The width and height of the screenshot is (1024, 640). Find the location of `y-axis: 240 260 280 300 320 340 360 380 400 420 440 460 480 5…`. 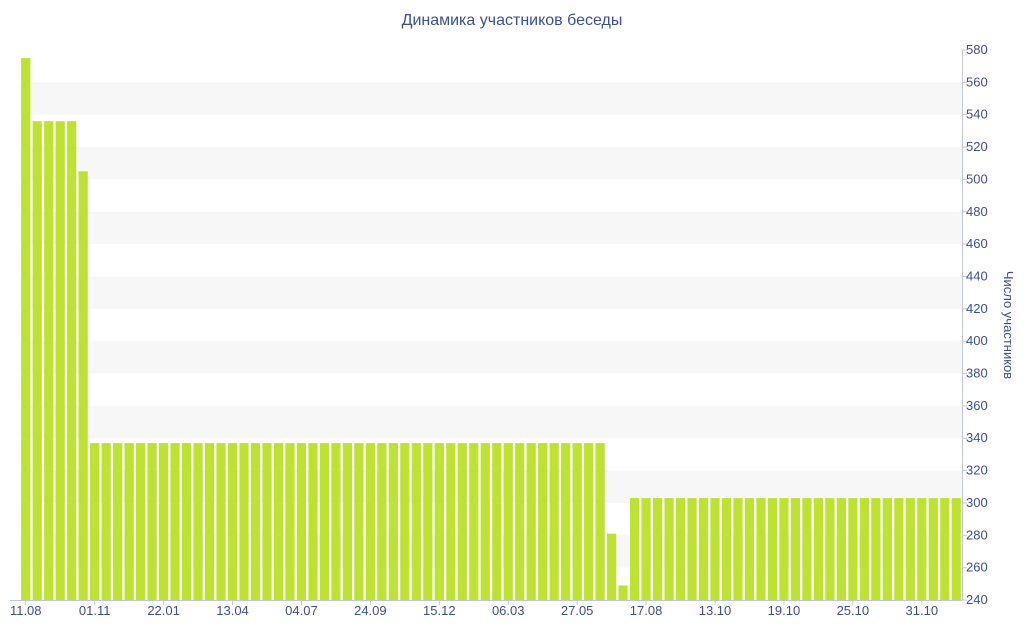

y-axis: 240 260 280 300 320 340 360 380 400 420 440 460 480 5… is located at coordinates (989, 324).